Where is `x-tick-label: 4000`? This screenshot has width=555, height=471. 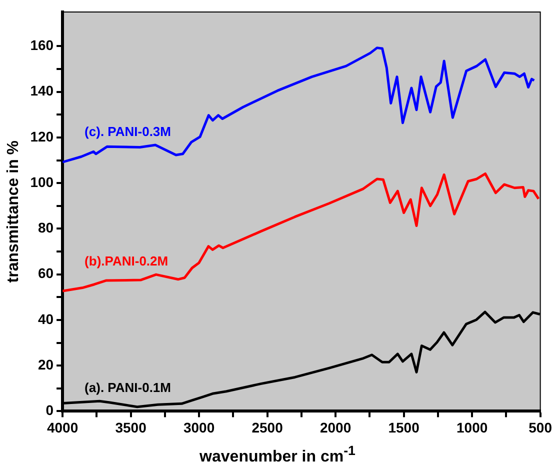
x-tick-label: 4000 is located at coordinates (62, 427).